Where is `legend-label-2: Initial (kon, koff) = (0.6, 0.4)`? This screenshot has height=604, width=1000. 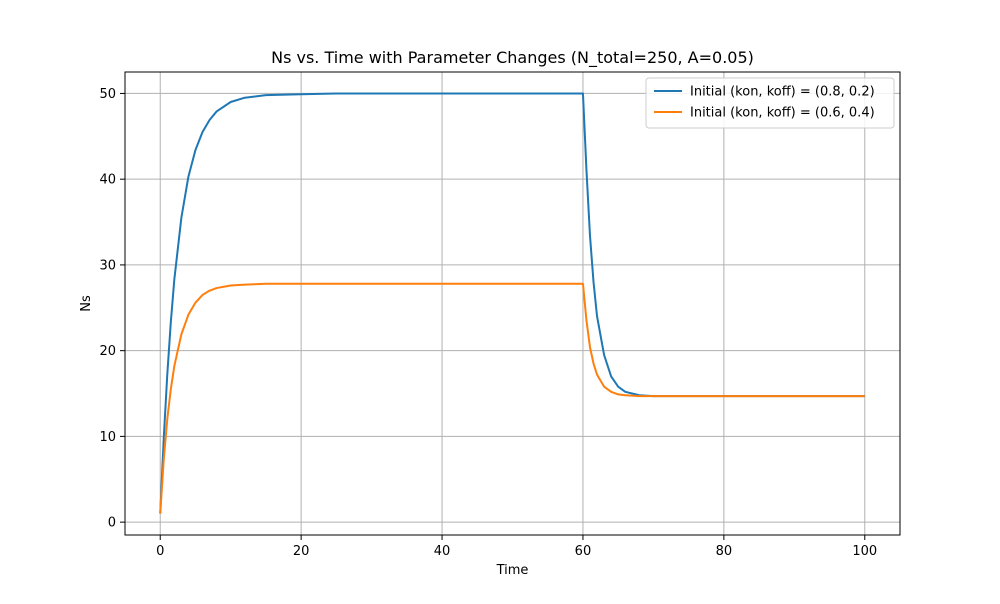
legend-label-2: Initial (kon, koff) = (0.6, 0.4) is located at coordinates (782, 113).